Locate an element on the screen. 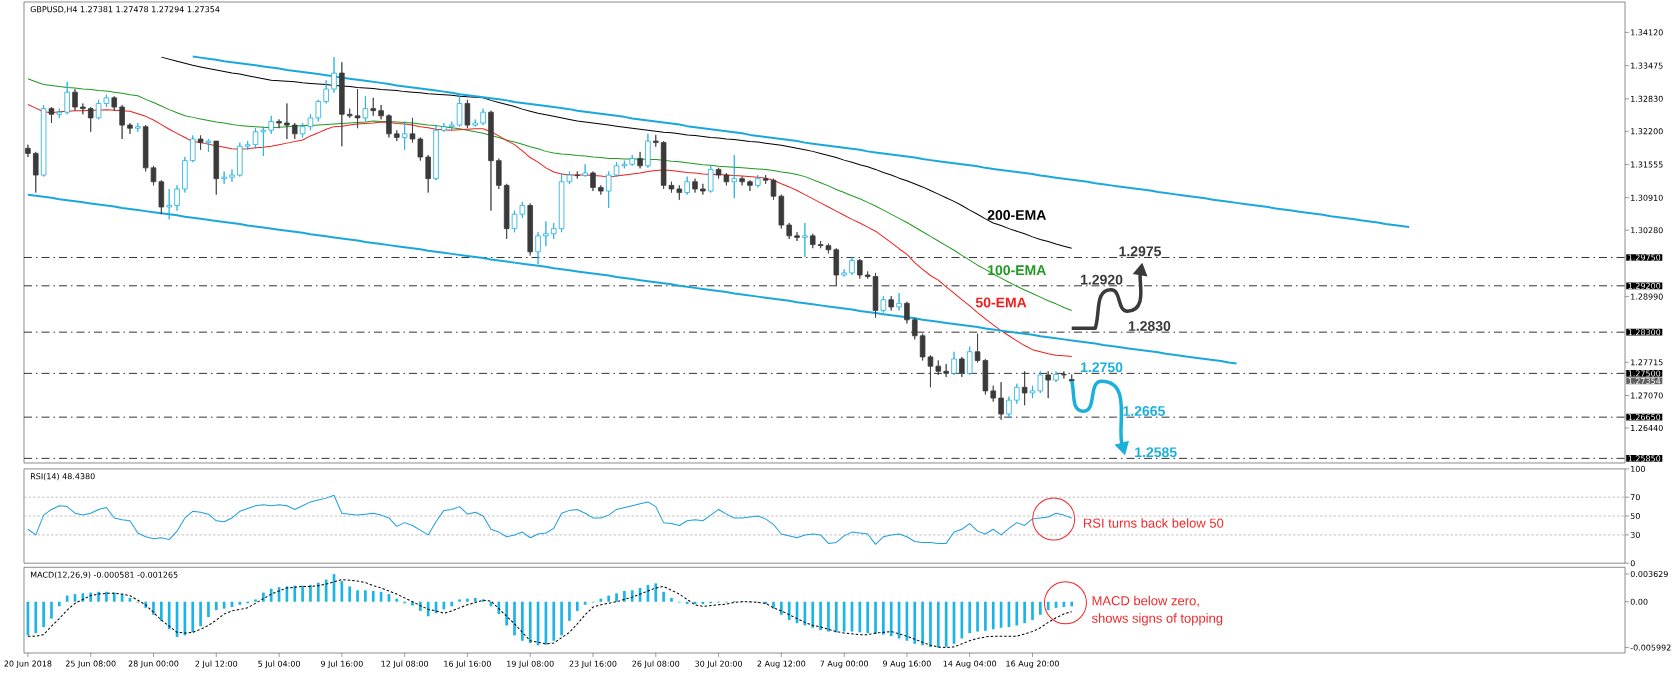 The height and width of the screenshot is (675, 1674). y-tick-label: 0 is located at coordinates (1632, 563).